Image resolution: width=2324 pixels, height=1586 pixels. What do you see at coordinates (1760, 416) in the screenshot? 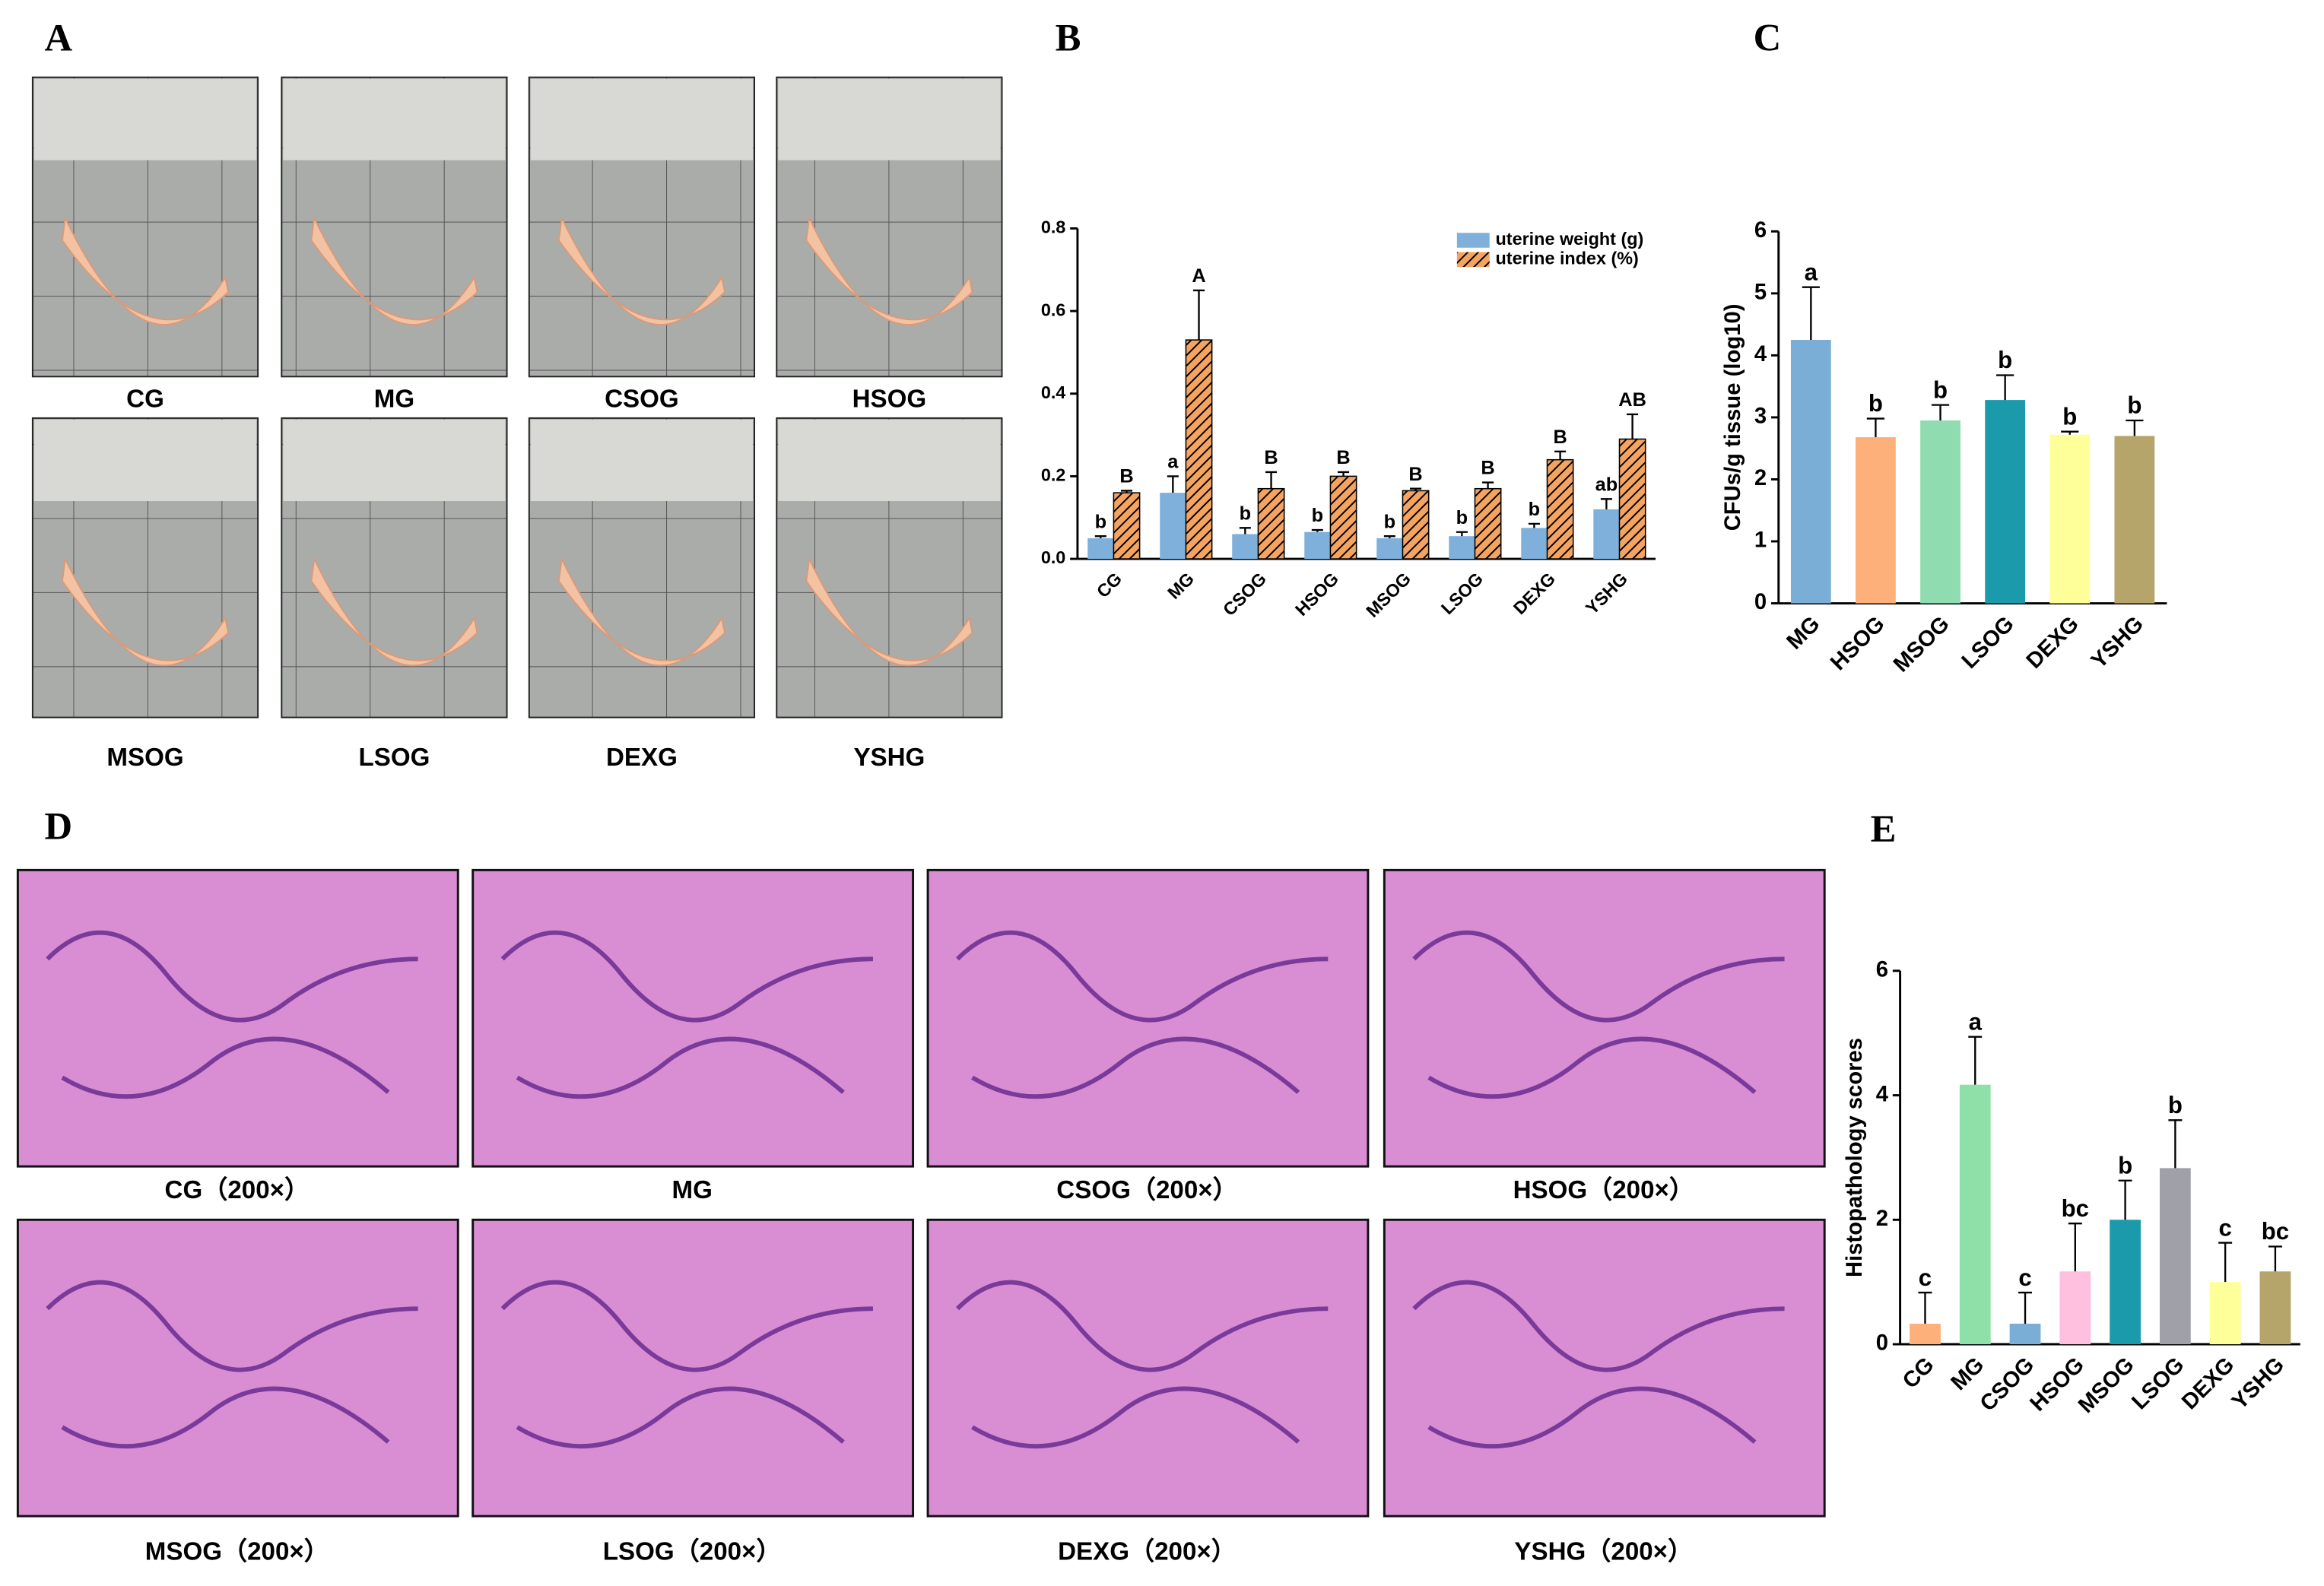
I see `y-tick-label: 3` at bounding box center [1760, 416].